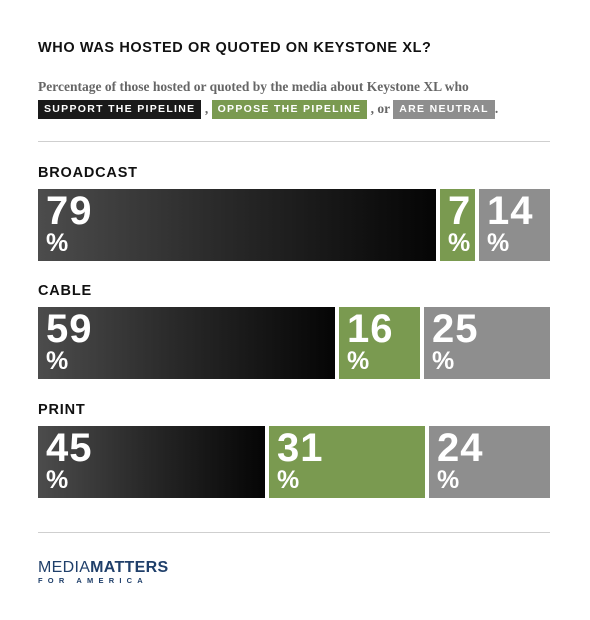  Describe the element at coordinates (151, 462) in the screenshot. I see `bar-support: 45%` at that location.